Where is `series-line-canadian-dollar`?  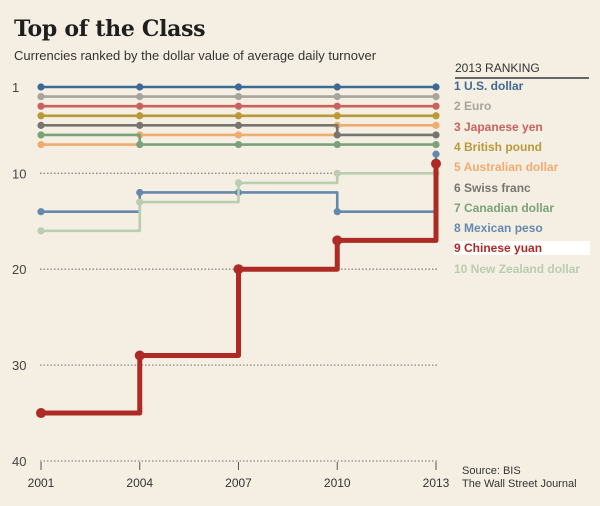
series-line-canadian-dollar is located at coordinates (238, 139).